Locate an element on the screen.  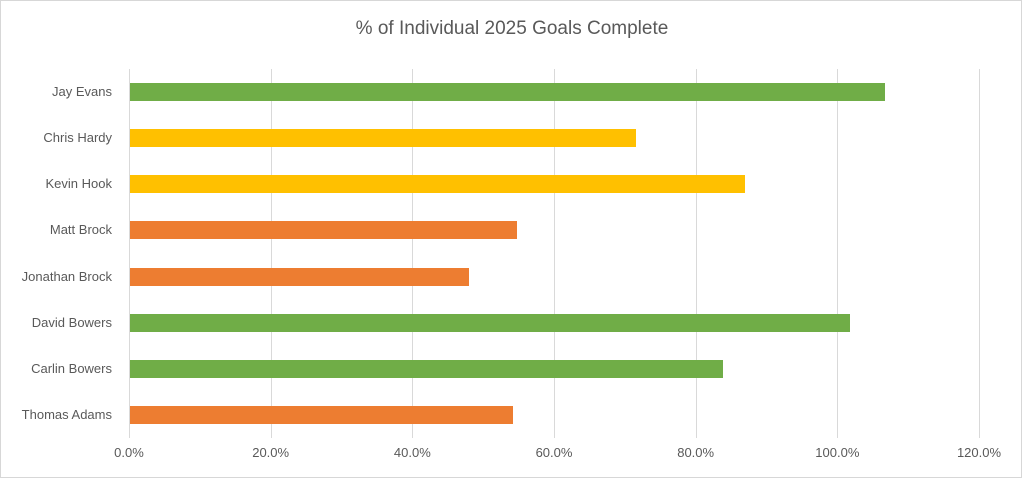
y-axis-label-jonathan-brock: Jonathan Brock is located at coordinates (66, 276).